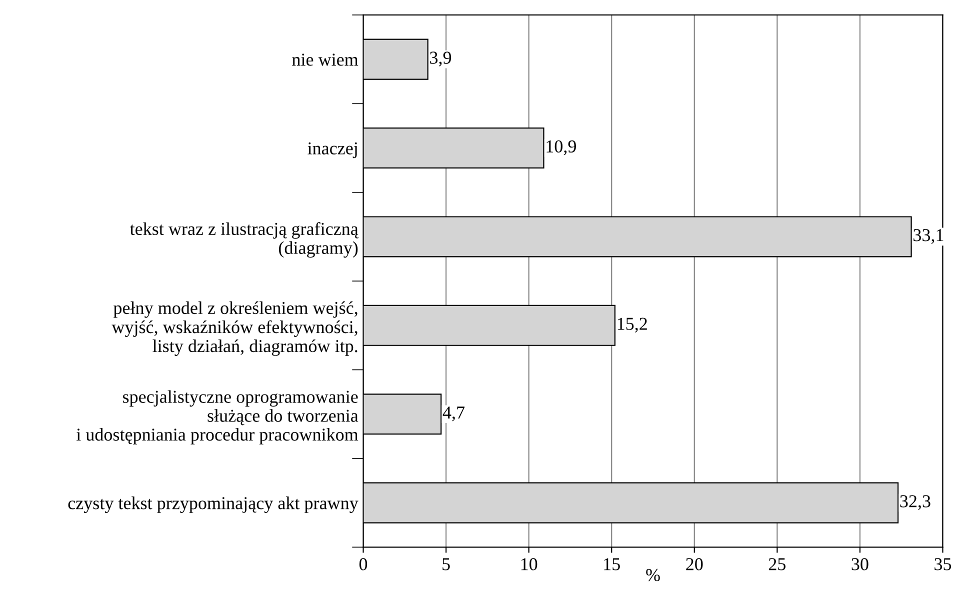  I want to click on x-tick-label: 30, so click(860, 564).